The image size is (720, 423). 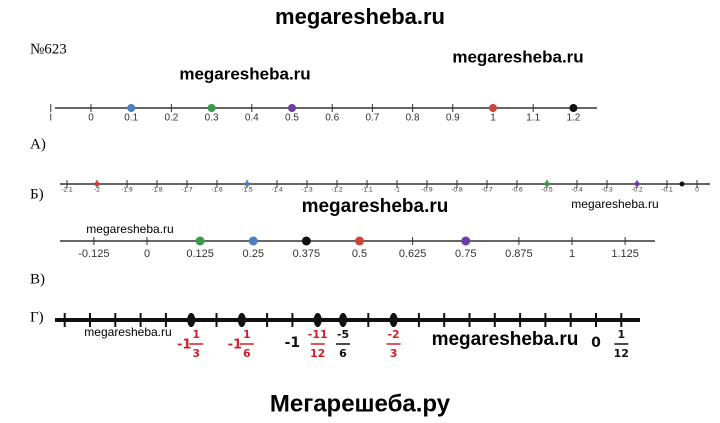 I want to click on tick-label: -0.125, so click(x=93, y=254).